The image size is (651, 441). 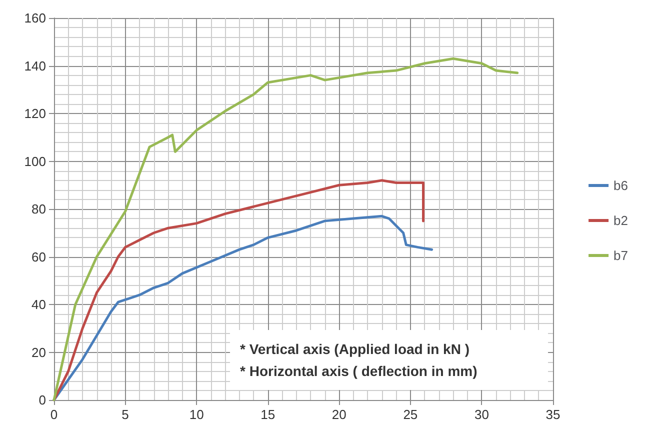 What do you see at coordinates (39, 256) in the screenshot?
I see `y-tick-label: 60` at bounding box center [39, 256].